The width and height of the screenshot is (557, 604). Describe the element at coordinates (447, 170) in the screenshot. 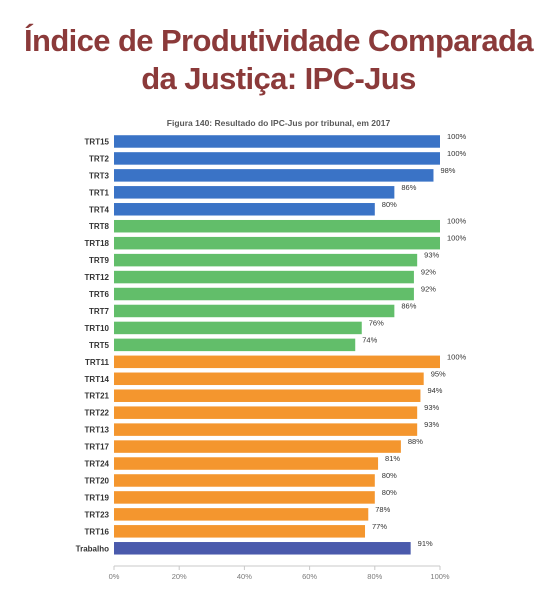

I see `data-label: 98%` at that location.